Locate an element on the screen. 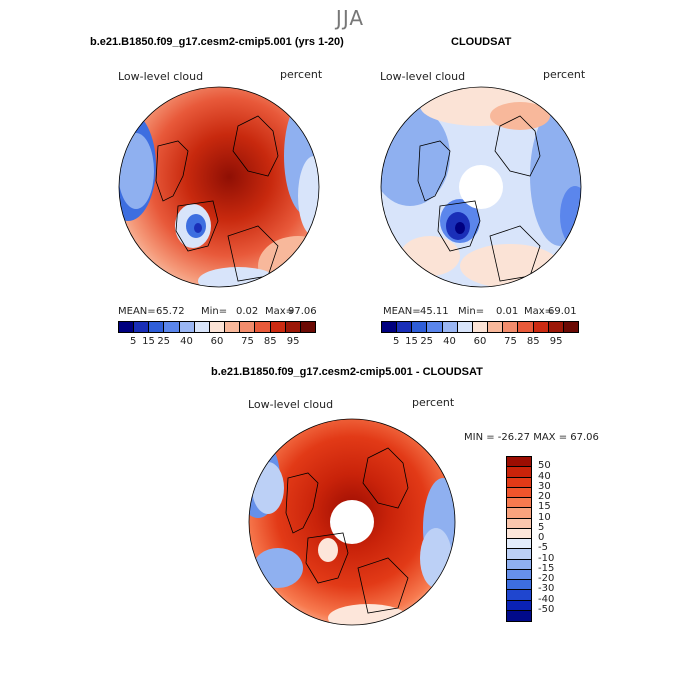 The image size is (700, 700). panel3-variable-label: Low-level cloud is located at coordinates (291, 404).